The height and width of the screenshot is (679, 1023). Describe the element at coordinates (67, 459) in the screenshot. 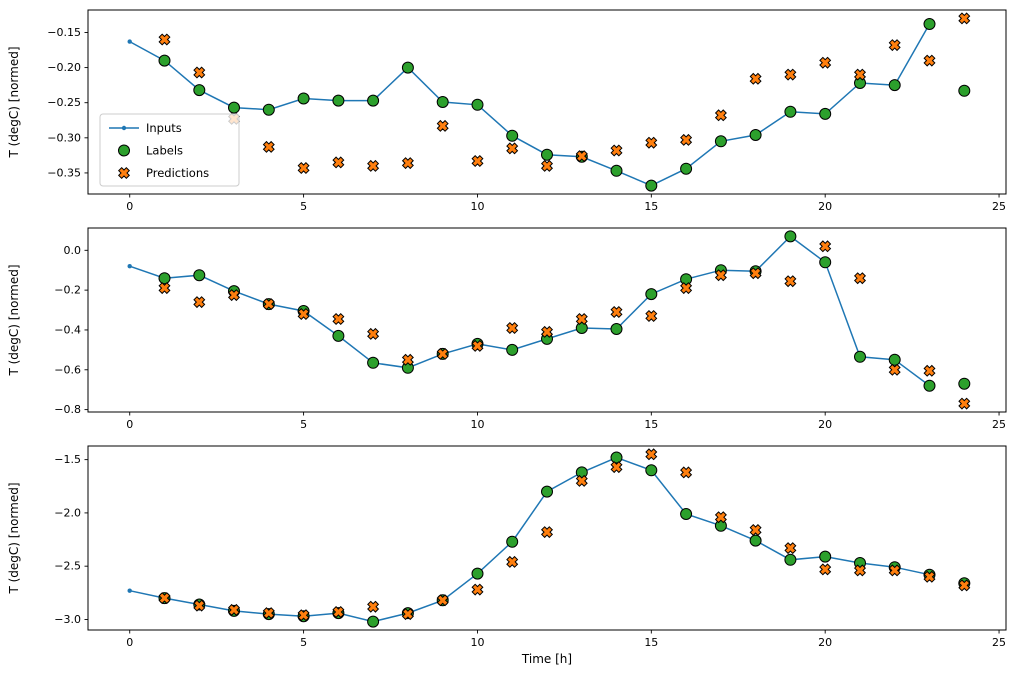

I see `y-tick-label: −1.5` at that location.